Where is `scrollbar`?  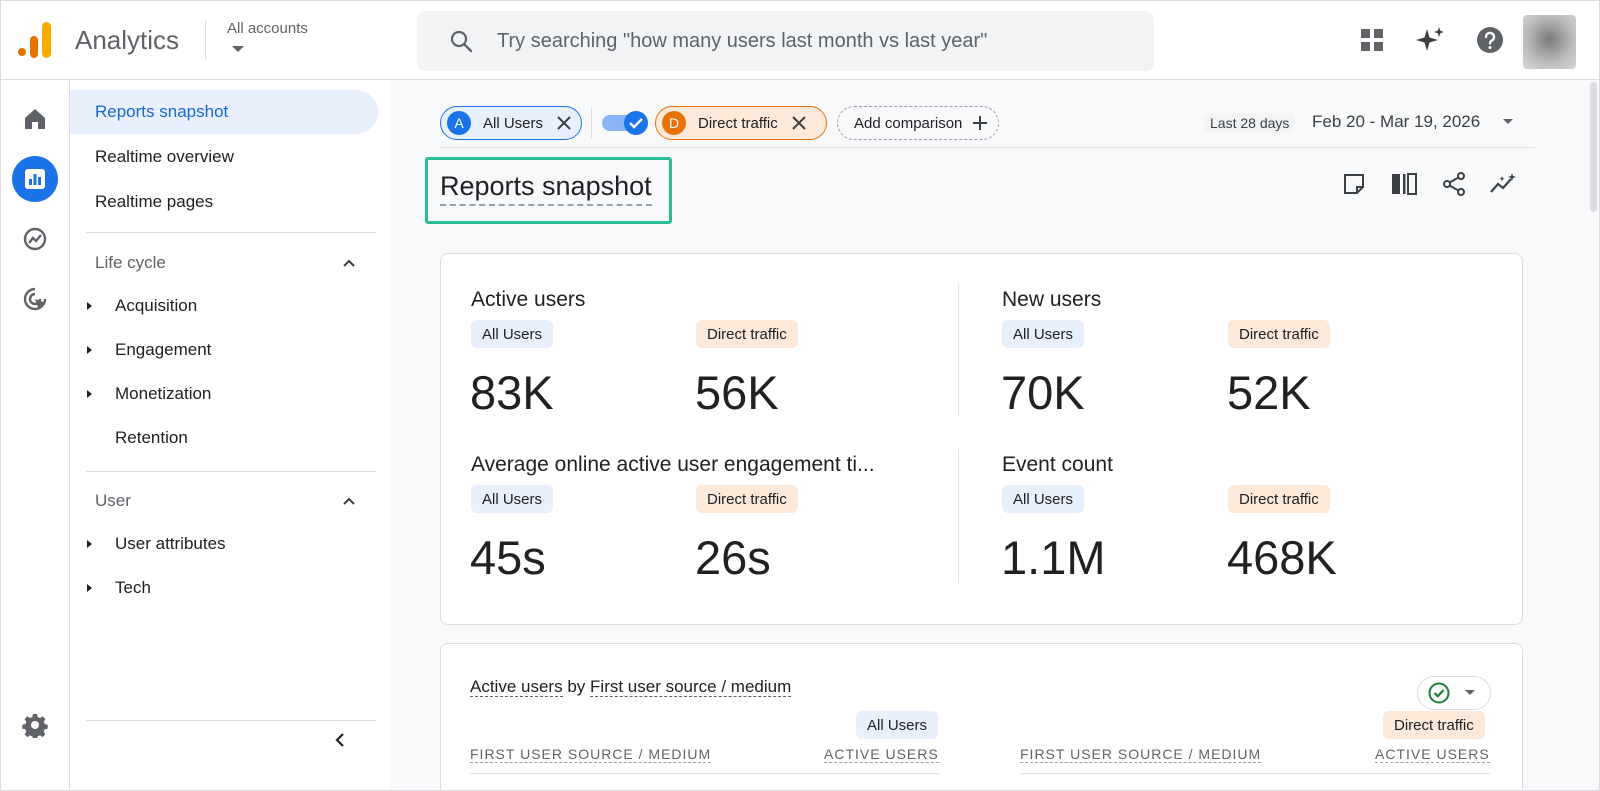 scrollbar is located at coordinates (1593, 147).